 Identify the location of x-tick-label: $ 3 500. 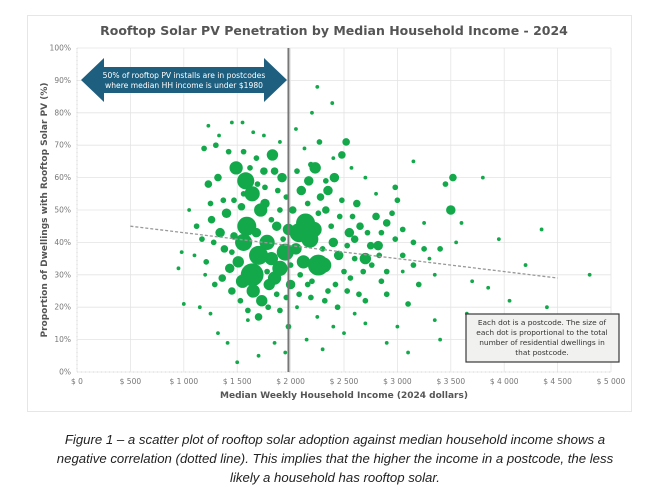
(450, 381).